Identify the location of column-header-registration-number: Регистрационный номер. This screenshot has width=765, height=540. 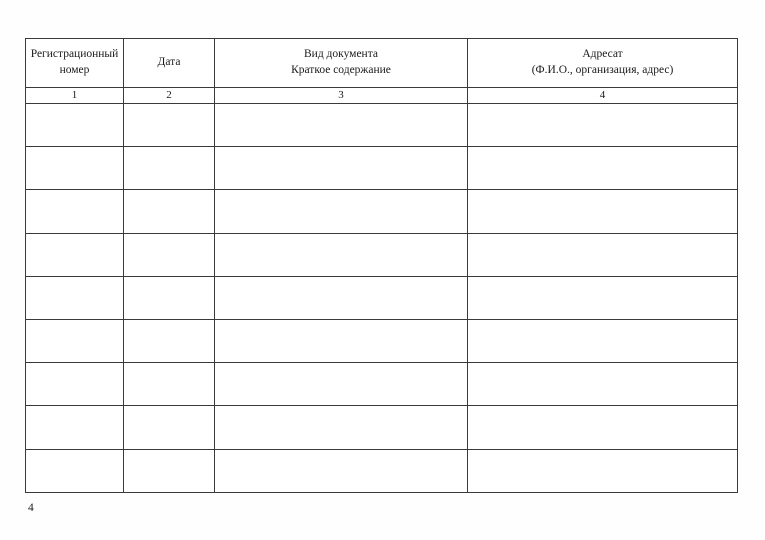
(74, 63).